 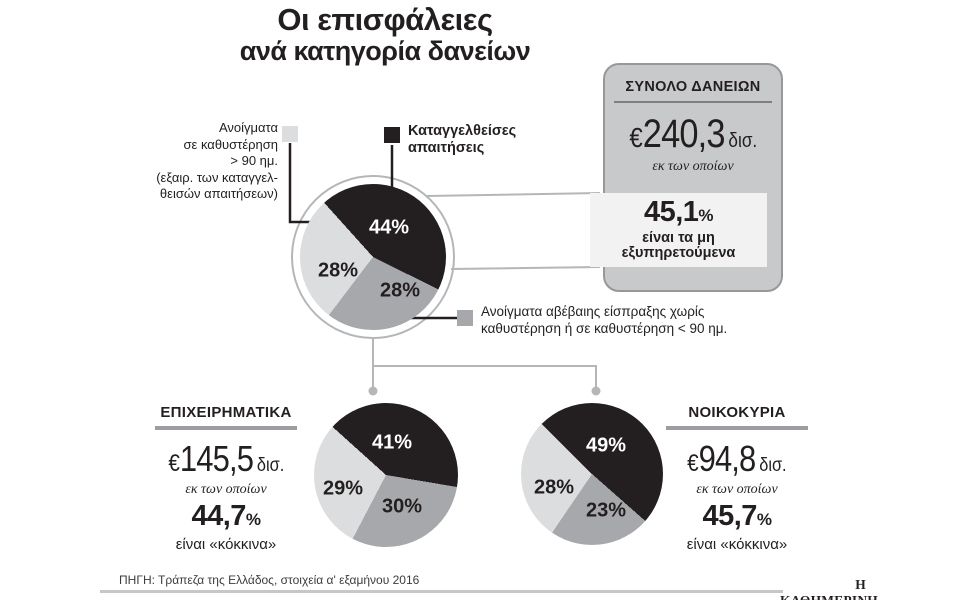 I want to click on title-line-1: Οι επισφάλειες, so click(x=385, y=19).